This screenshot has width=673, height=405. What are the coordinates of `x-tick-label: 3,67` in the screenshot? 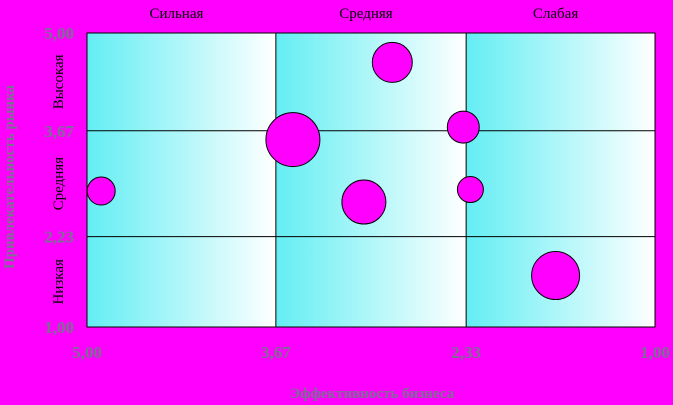 It's located at (276, 352).